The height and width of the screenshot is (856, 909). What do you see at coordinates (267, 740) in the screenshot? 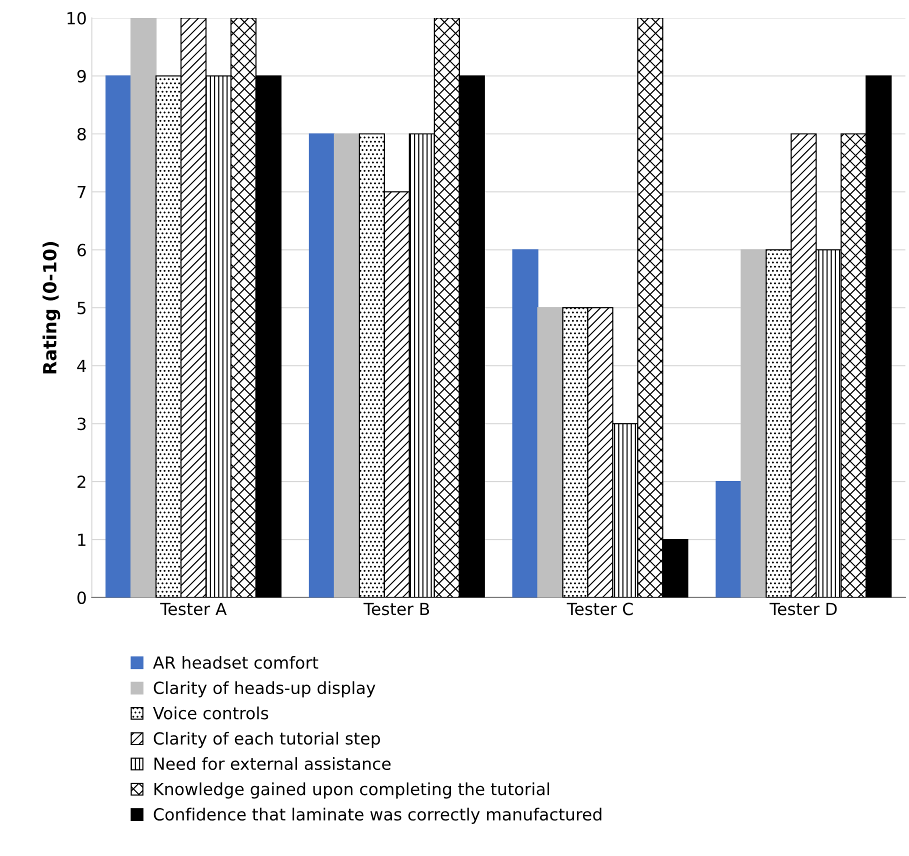
I see `legend-label: Clarity of each tutorial step` at bounding box center [267, 740].